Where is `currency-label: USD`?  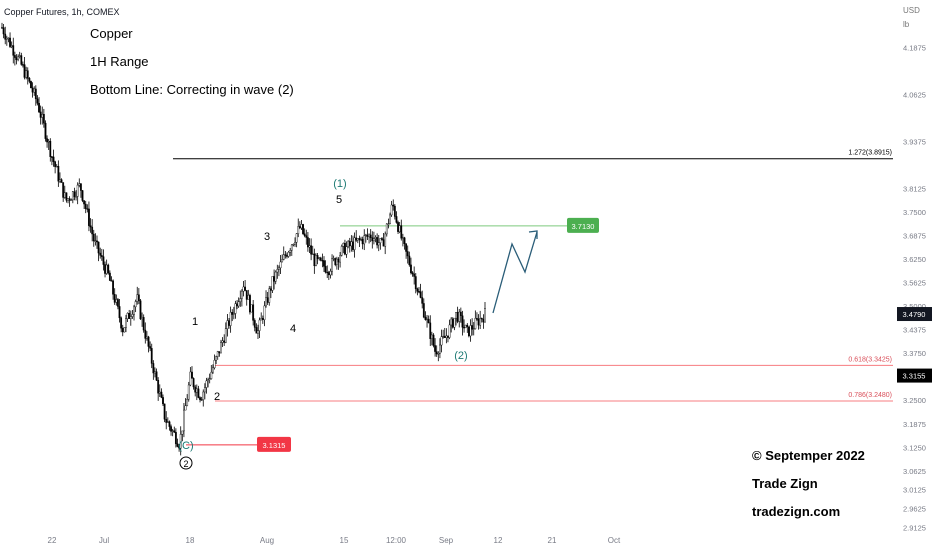 currency-label: USD is located at coordinates (911, 10).